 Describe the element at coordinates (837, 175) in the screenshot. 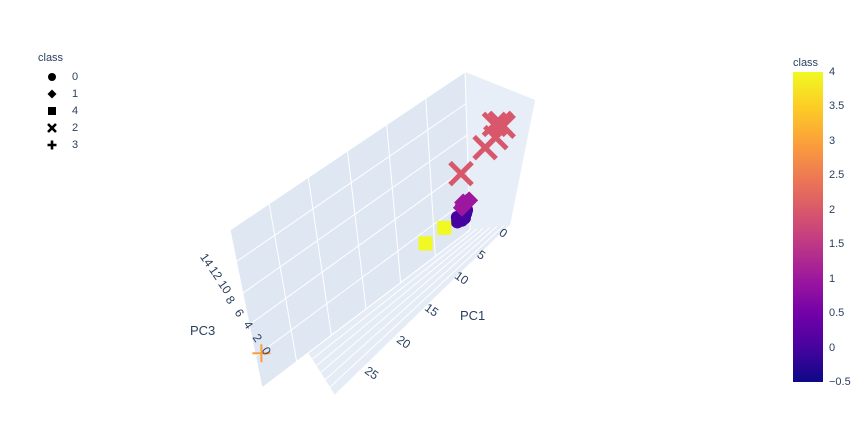

I see `colorbar-tick: 2.5` at that location.